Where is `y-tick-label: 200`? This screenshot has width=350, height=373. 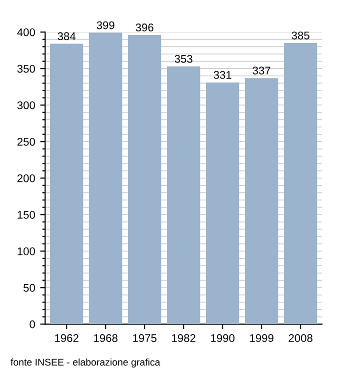 y-tick-label: 200 is located at coordinates (26, 178).